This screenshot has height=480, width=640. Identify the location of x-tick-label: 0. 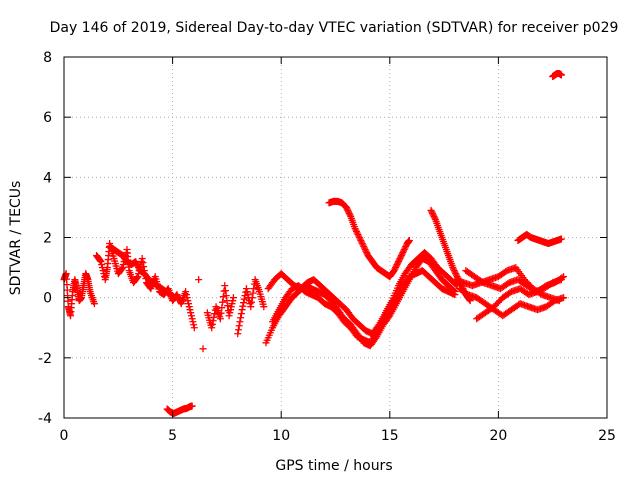
(64, 436).